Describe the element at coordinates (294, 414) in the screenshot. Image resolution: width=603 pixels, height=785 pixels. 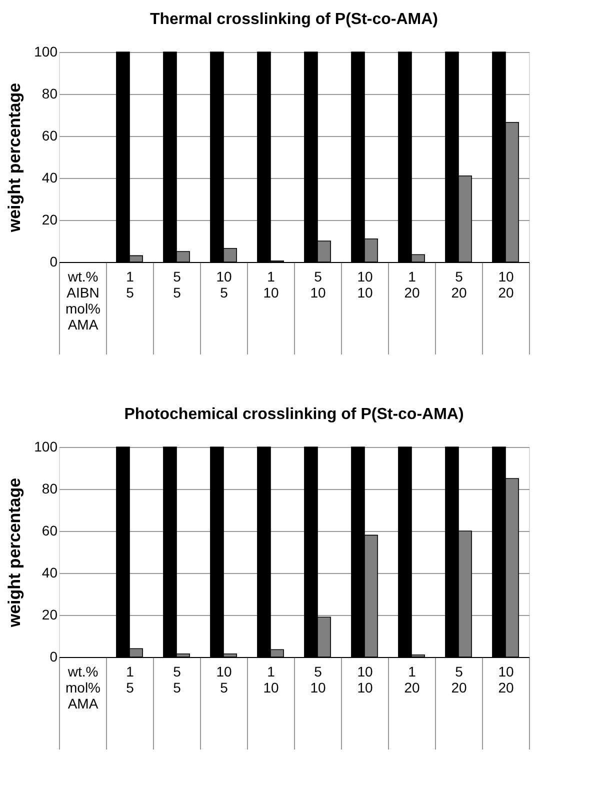
I see `chart-title: Photochemical crosslinking of P(St-co-AMA)` at that location.